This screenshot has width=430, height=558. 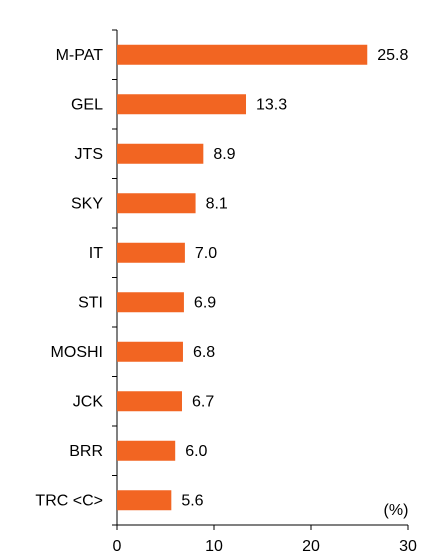 I want to click on x-tick-label: 20, so click(x=311, y=546).